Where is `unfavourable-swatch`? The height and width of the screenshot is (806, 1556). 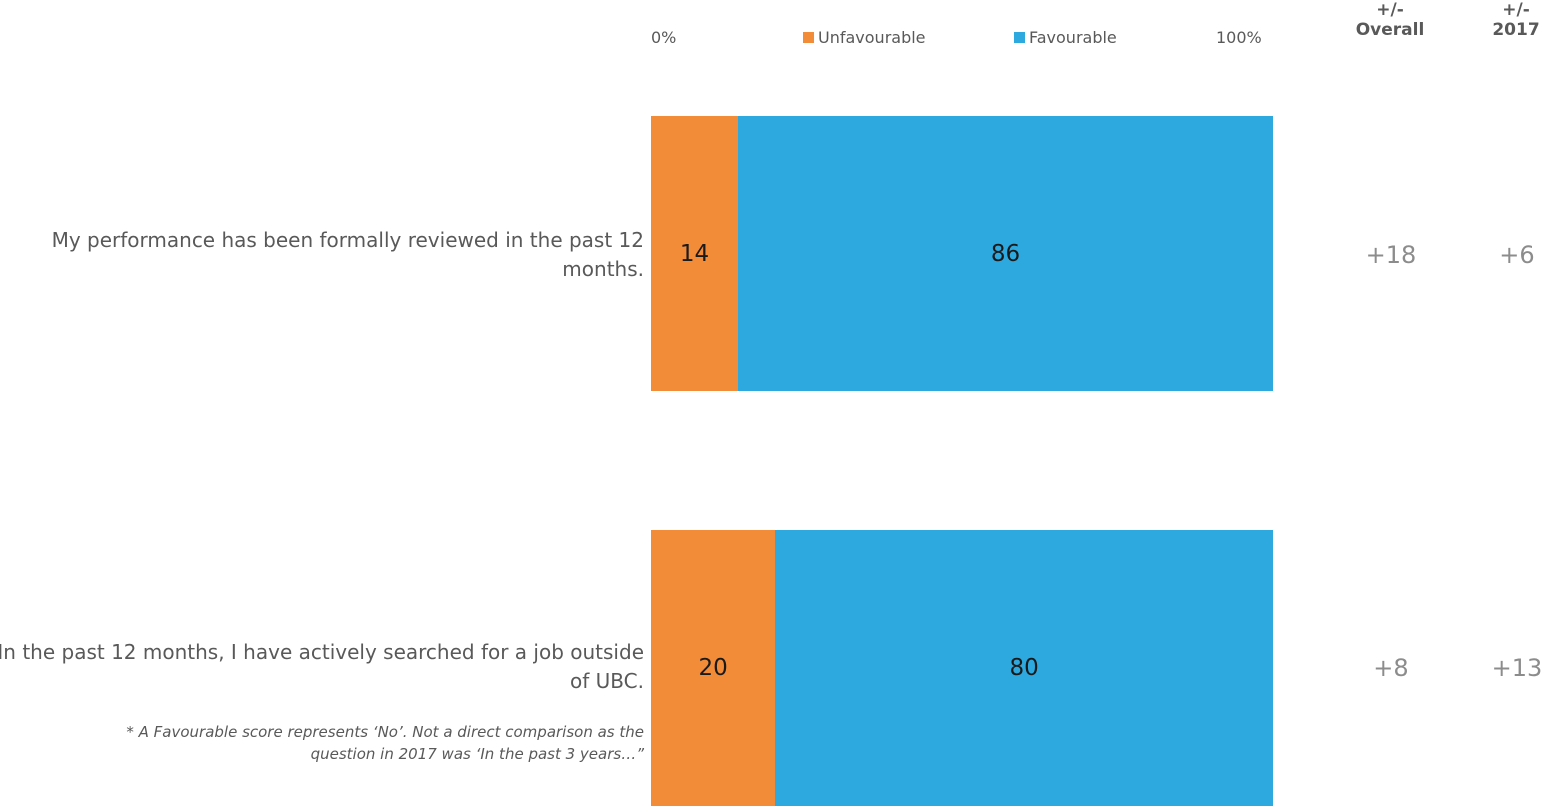
unfavourable-swatch is located at coordinates (808, 37).